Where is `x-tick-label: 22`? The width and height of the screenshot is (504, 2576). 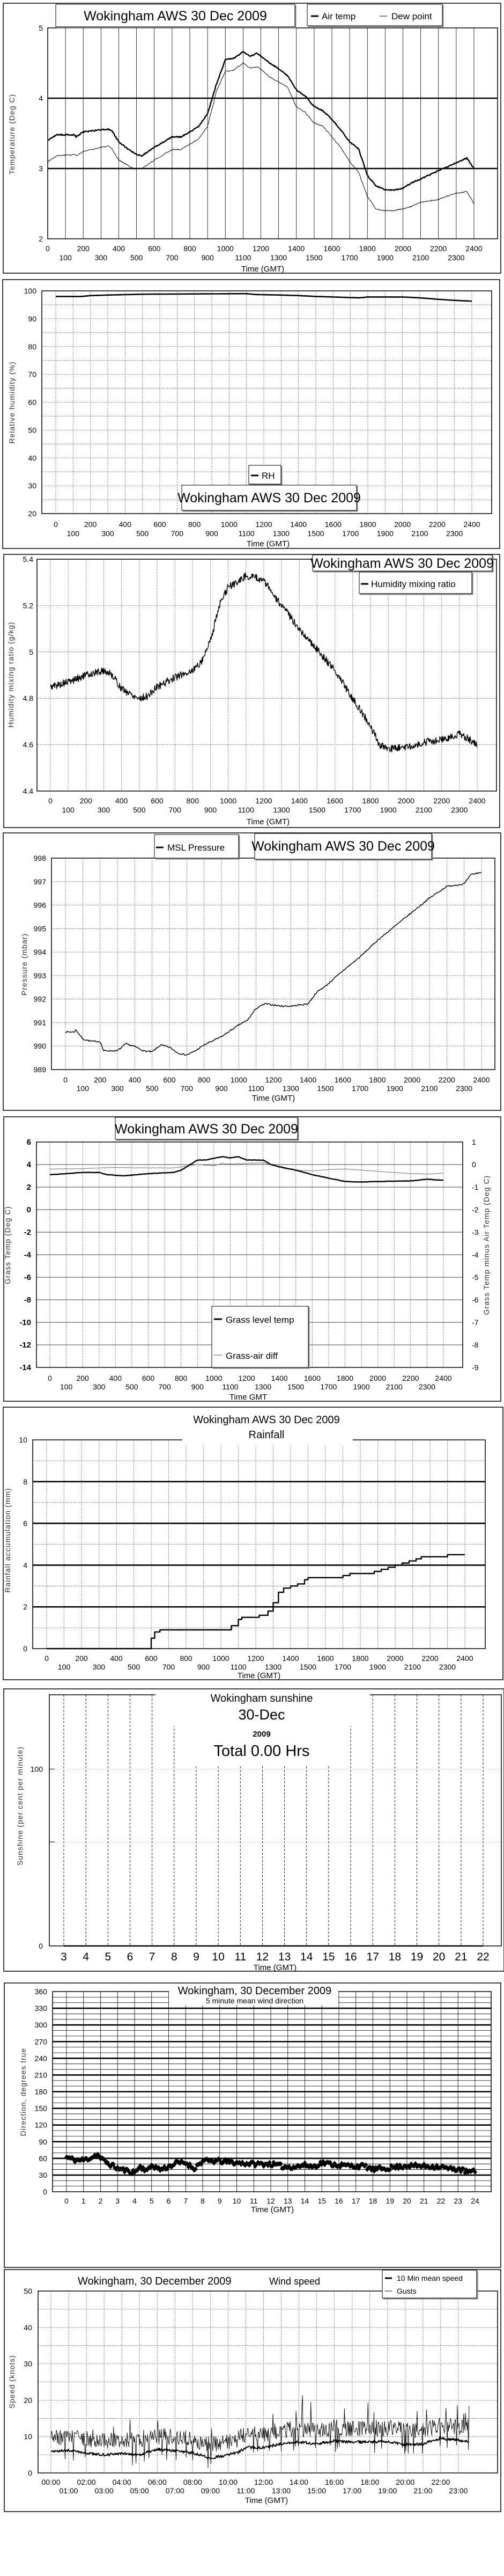
x-tick-label: 22 is located at coordinates (483, 1957).